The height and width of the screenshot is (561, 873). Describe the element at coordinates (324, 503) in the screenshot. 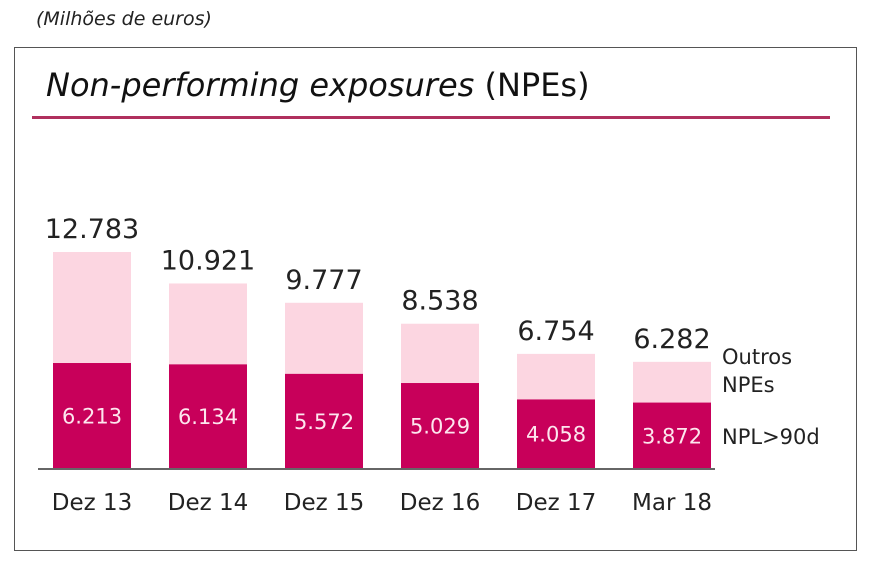

I see `x-tick-label: Dez 15` at that location.